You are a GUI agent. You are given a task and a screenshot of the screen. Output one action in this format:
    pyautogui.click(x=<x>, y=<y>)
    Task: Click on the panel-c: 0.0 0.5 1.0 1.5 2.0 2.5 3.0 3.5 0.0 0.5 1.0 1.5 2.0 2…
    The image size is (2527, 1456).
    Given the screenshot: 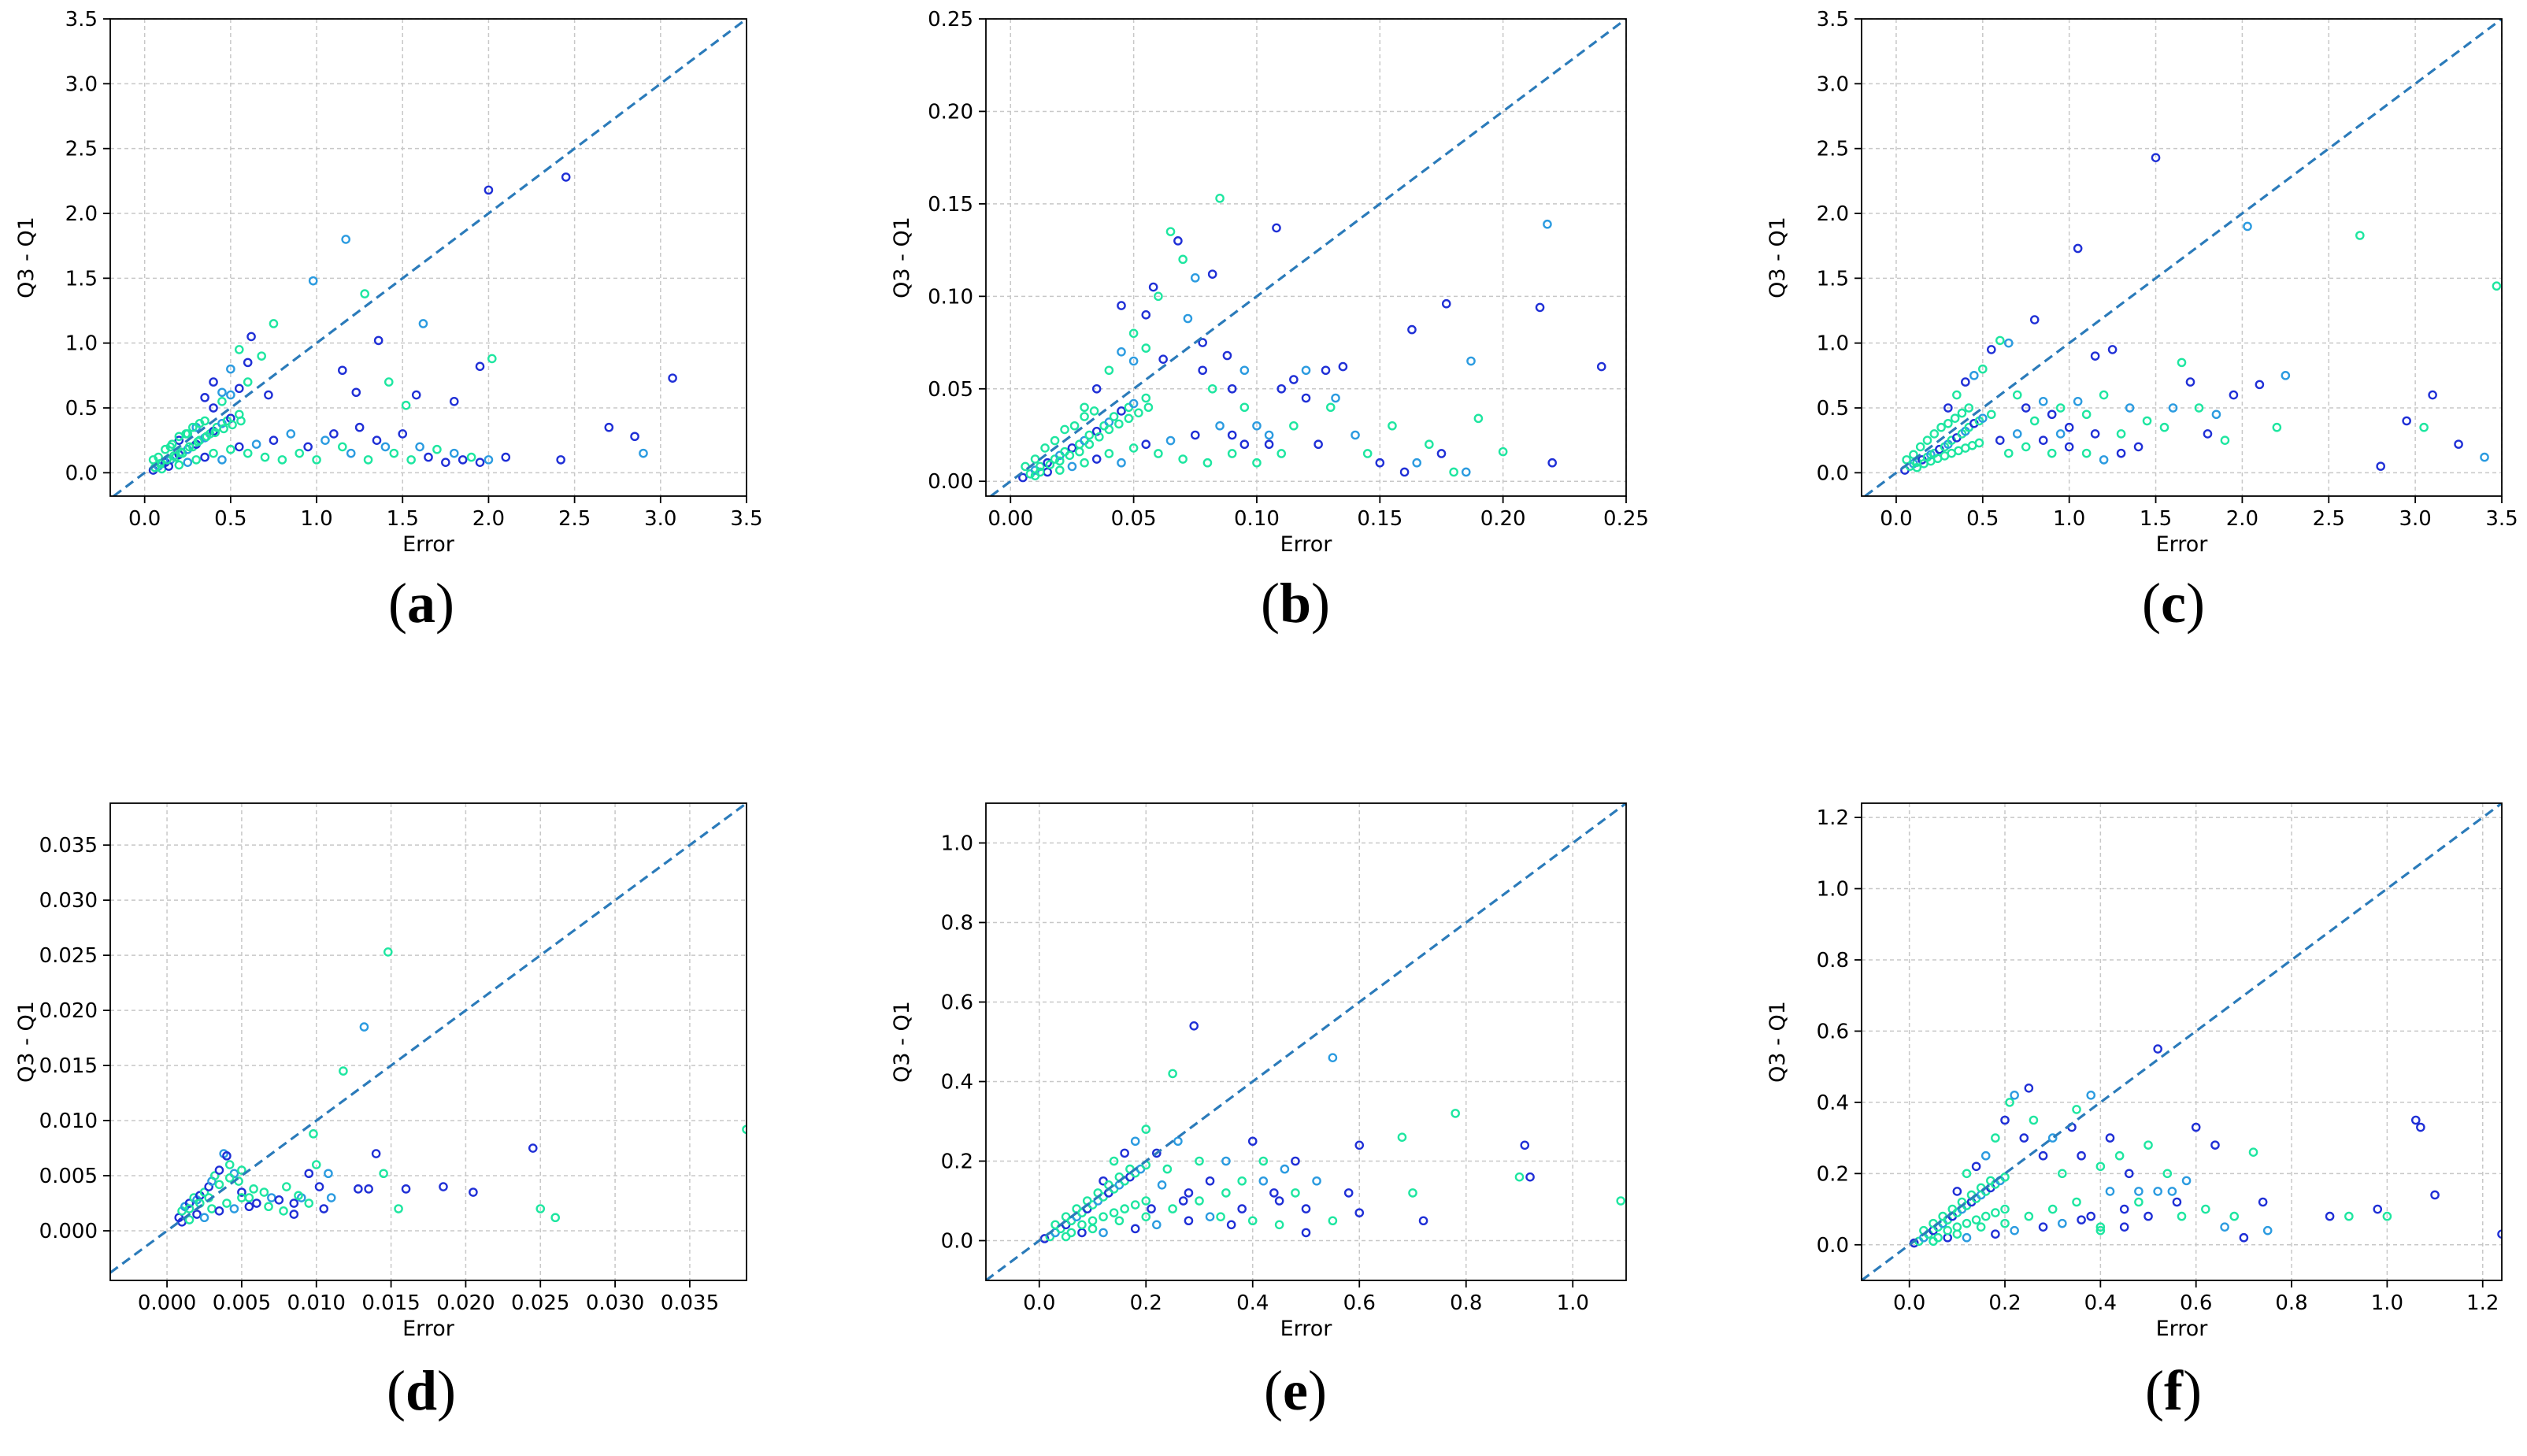 What is the action you would take?
    pyautogui.click(x=2142, y=321)
    